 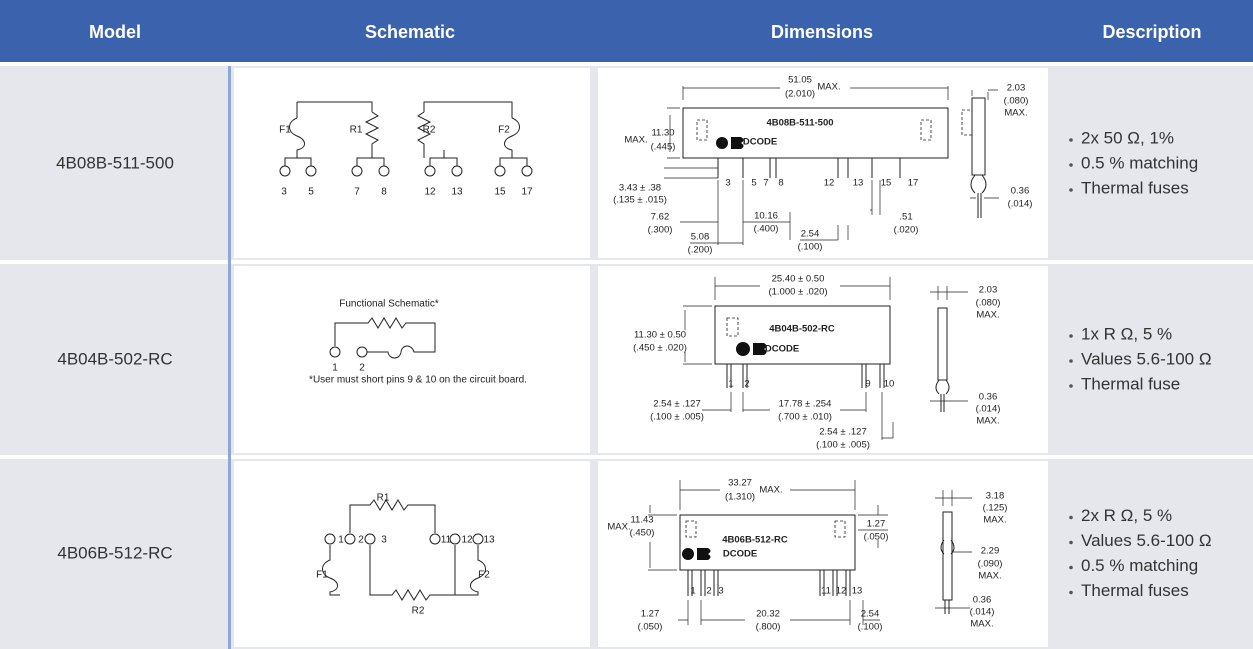 What do you see at coordinates (905, 217) in the screenshot?
I see `dimension-label: .51` at bounding box center [905, 217].